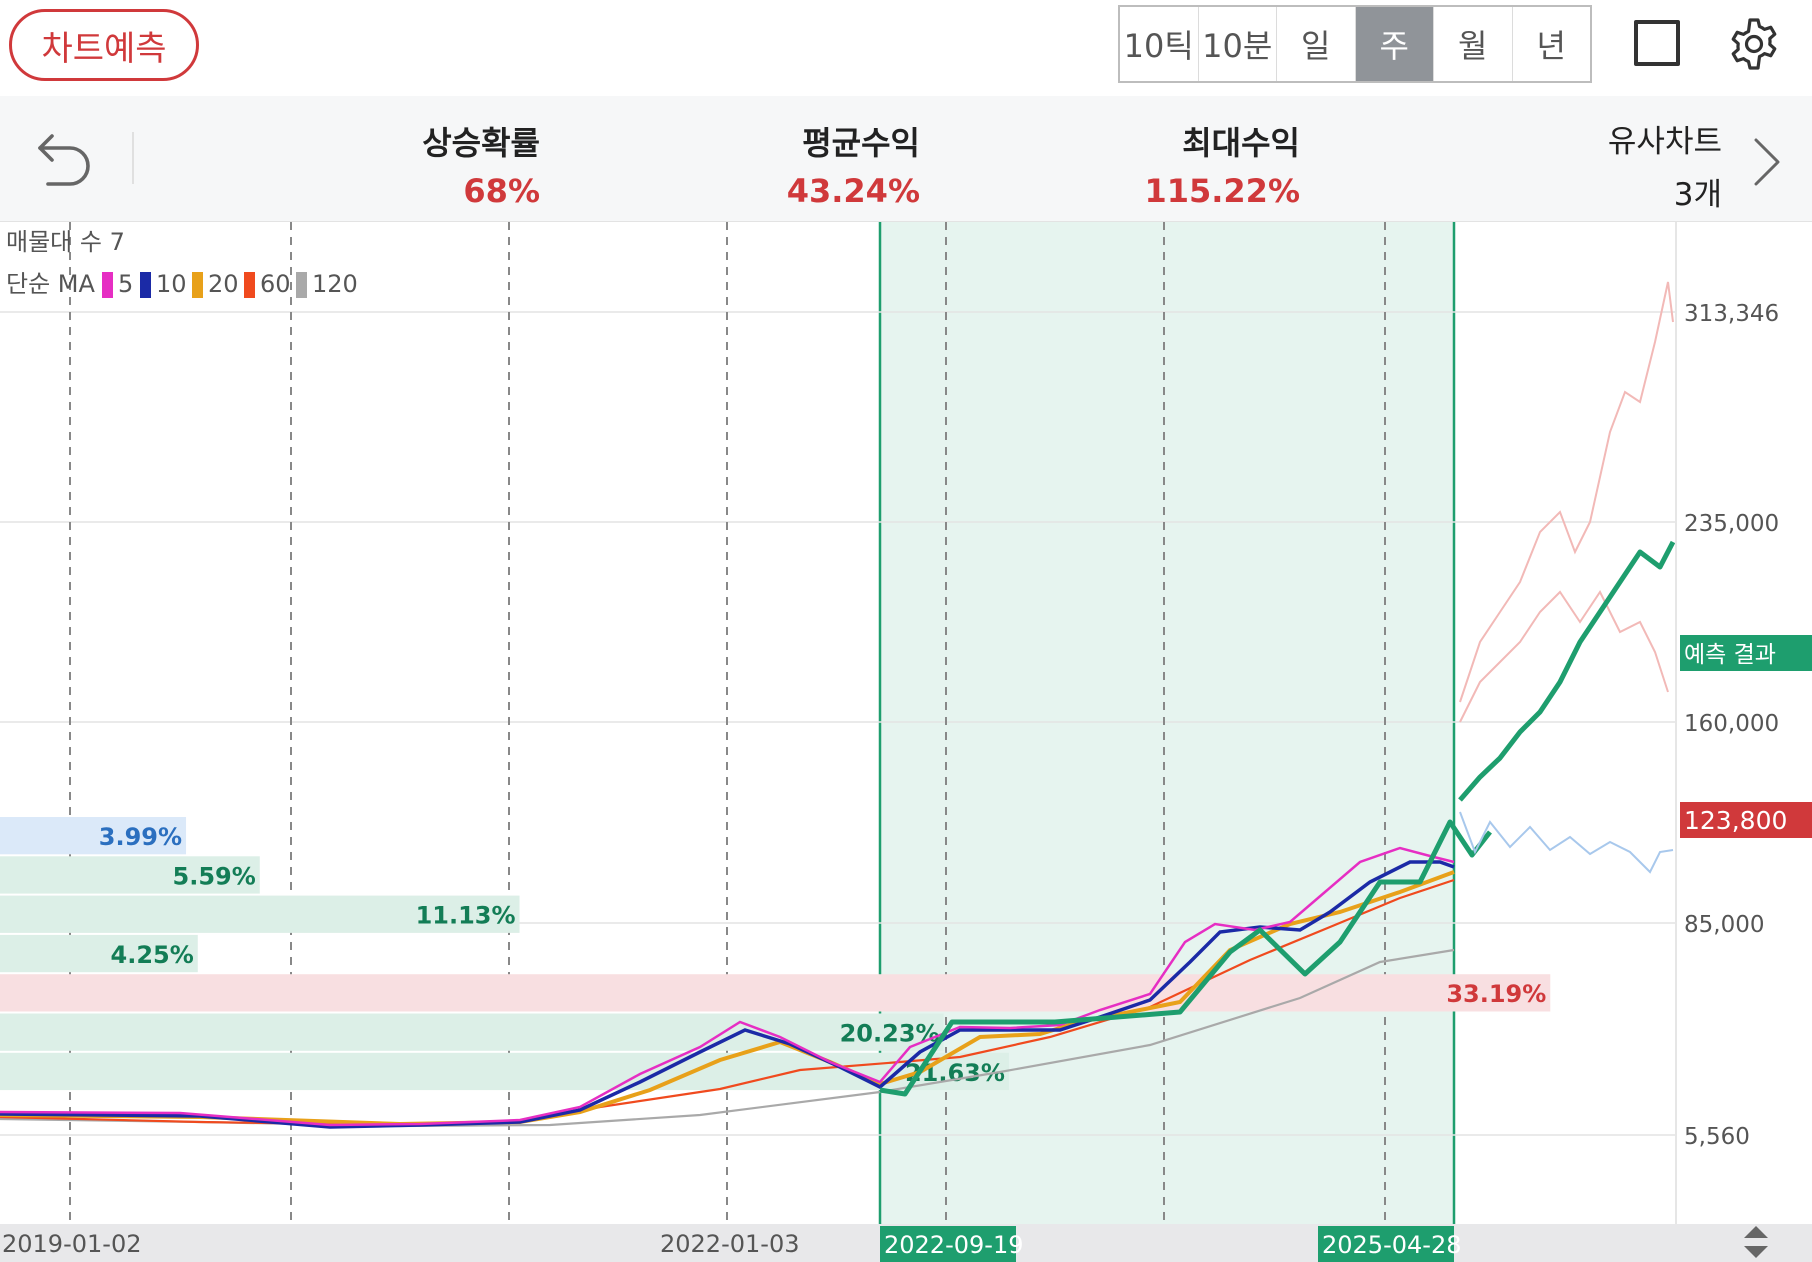  I want to click on highlight-start-label: 2022-09-19, so click(953, 1245).